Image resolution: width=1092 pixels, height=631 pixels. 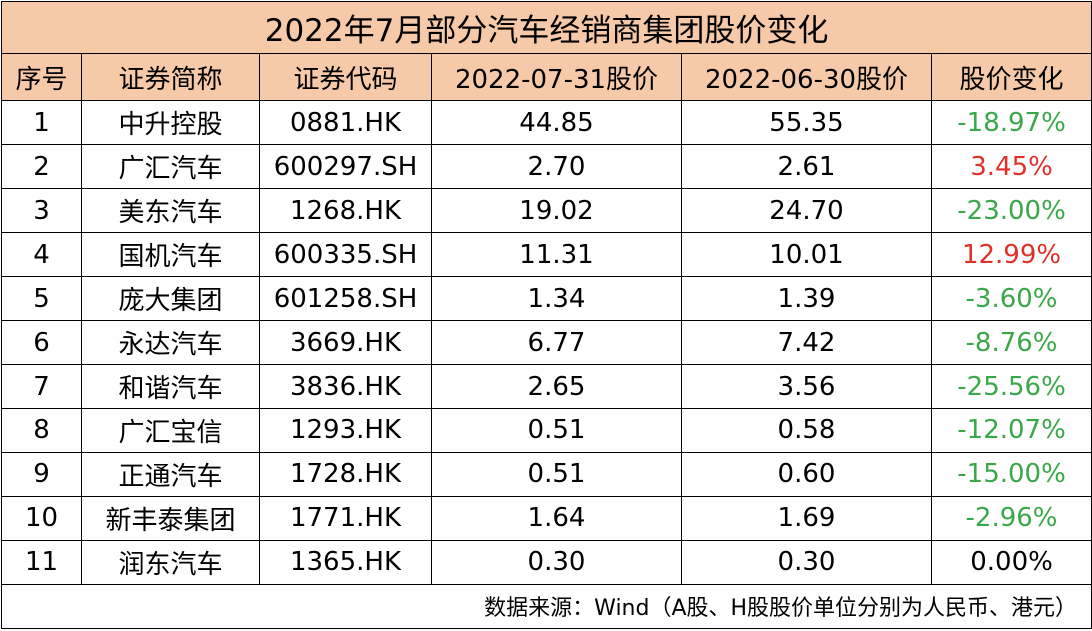 I want to click on cell: 永达汽车, so click(x=170, y=343).